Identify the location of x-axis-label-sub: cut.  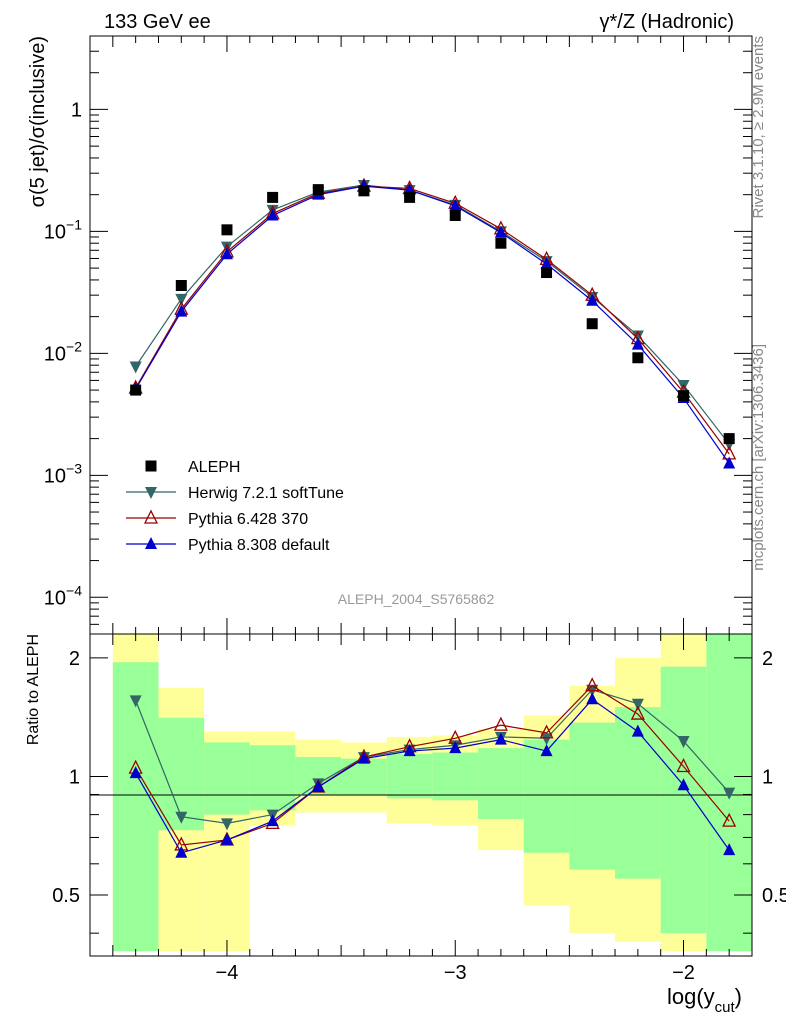
(725, 1007).